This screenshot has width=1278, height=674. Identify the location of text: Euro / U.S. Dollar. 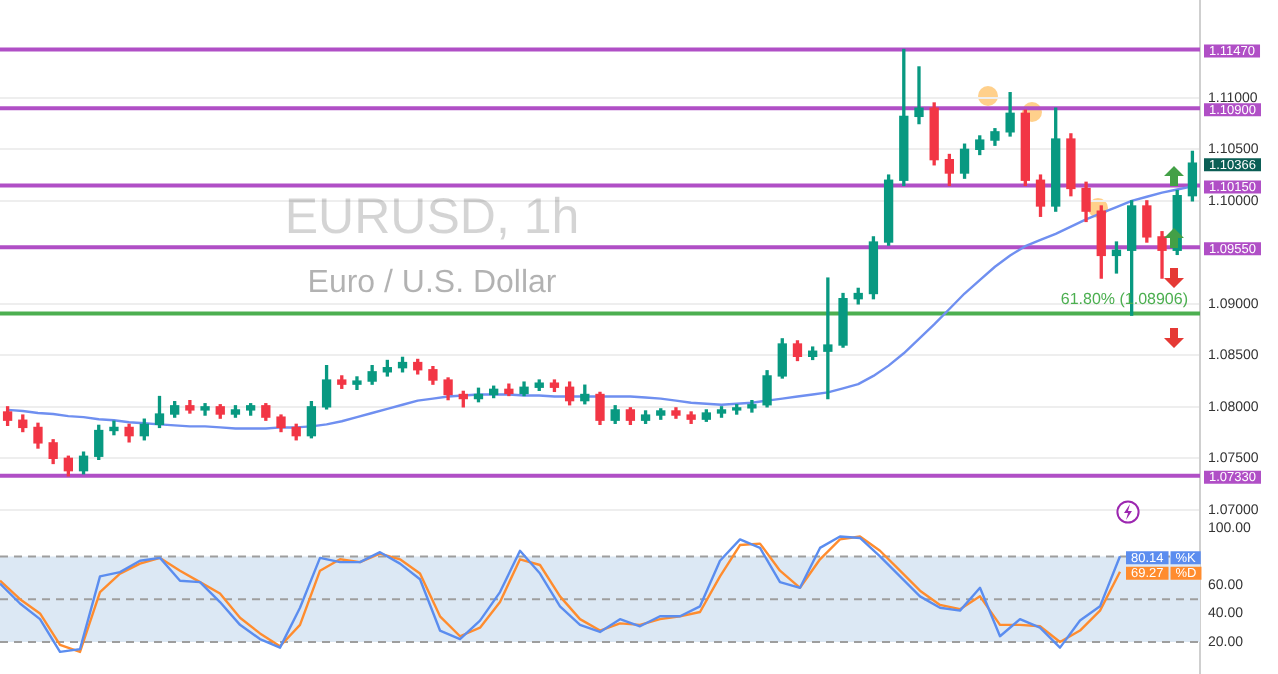
(432, 283).